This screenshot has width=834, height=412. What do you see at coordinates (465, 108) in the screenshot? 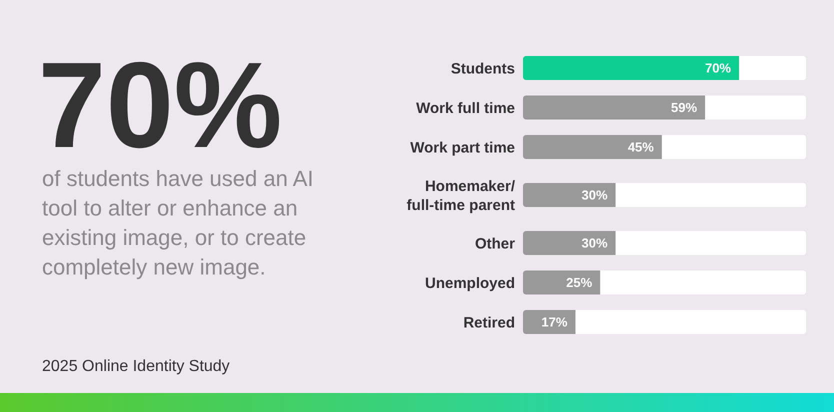
I see `y-tick-label: Work full time` at bounding box center [465, 108].